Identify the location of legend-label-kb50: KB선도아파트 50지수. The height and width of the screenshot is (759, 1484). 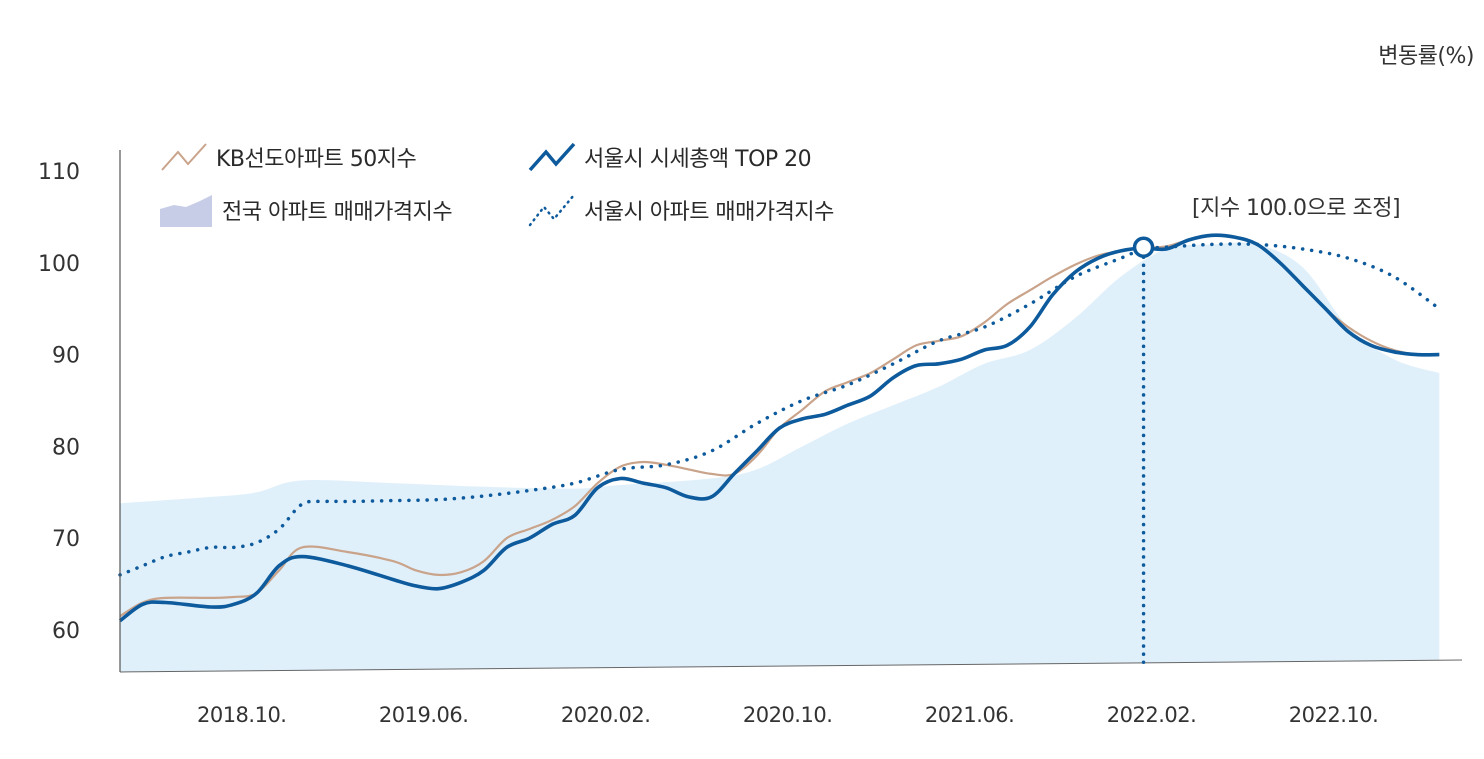
(316, 159).